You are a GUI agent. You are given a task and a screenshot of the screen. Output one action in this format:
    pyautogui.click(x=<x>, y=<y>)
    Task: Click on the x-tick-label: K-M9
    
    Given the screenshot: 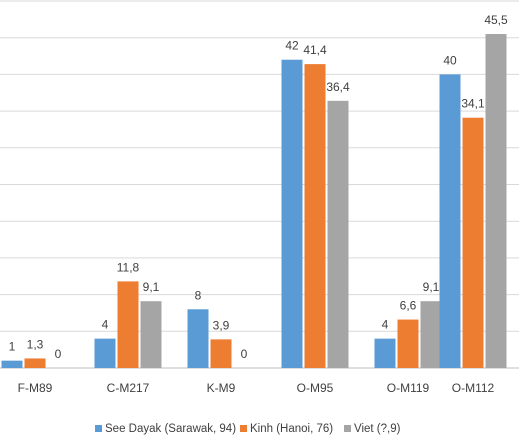 What is the action you would take?
    pyautogui.click(x=221, y=388)
    